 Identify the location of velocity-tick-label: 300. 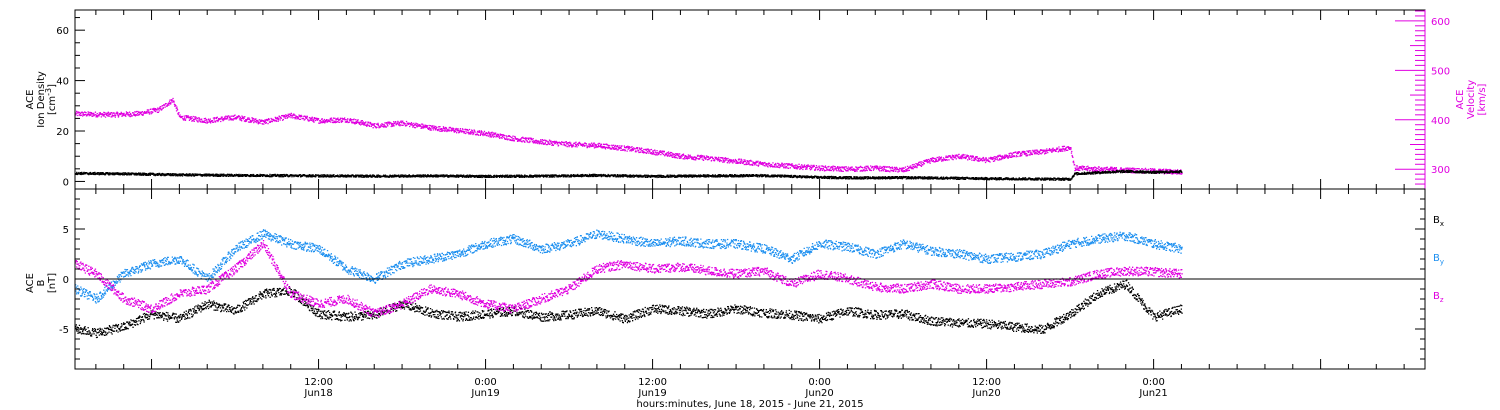
(1440, 170).